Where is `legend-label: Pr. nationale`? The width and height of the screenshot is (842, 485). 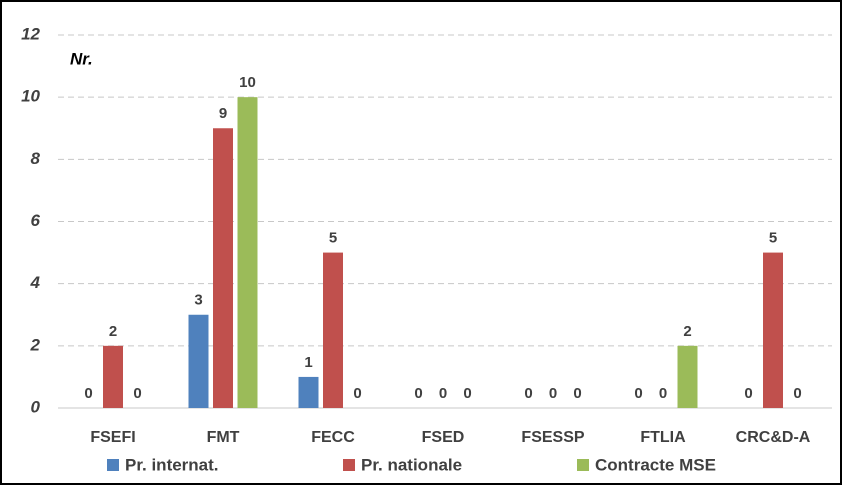
legend-label: Pr. nationale is located at coordinates (411, 464).